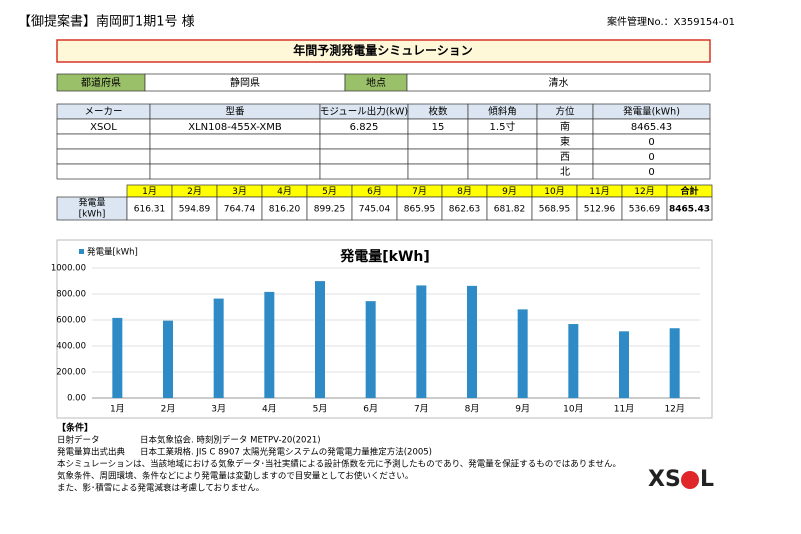 The height and width of the screenshot is (534, 801). I want to click on monthly-header: 7月, so click(419, 191).